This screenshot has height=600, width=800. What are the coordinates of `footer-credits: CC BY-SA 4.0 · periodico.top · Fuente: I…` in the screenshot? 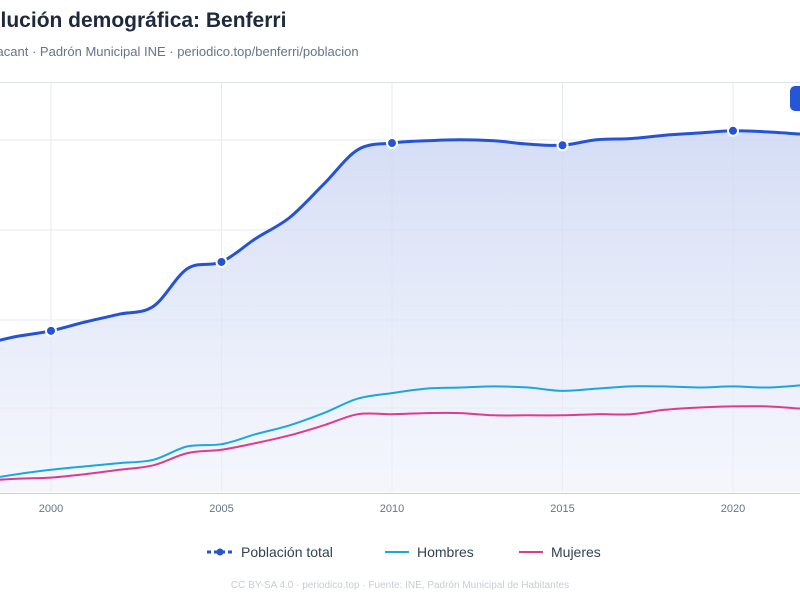 It's located at (400, 585).